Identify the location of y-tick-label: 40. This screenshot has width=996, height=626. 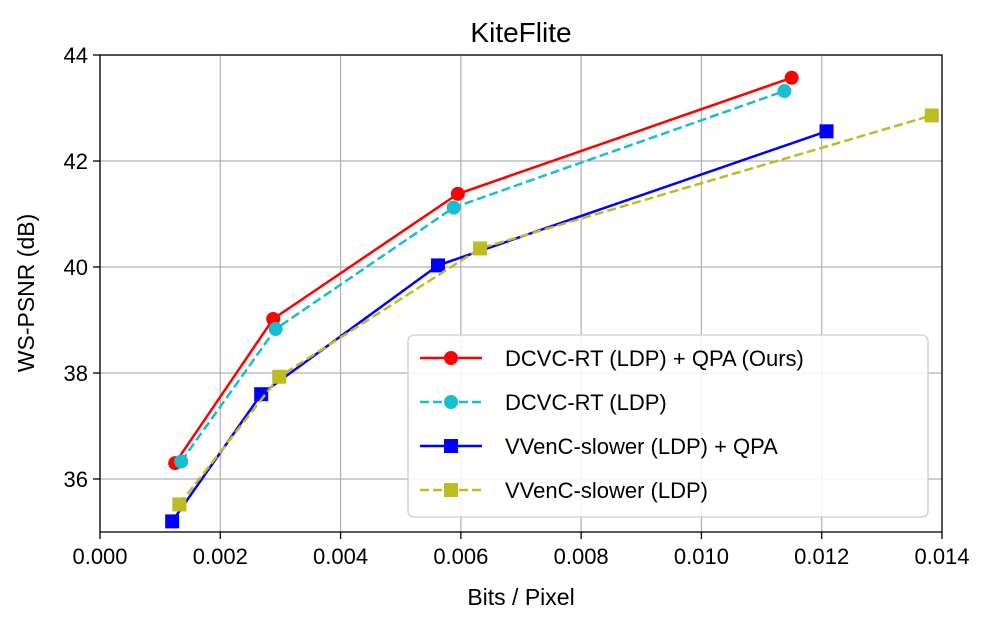
(76, 267).